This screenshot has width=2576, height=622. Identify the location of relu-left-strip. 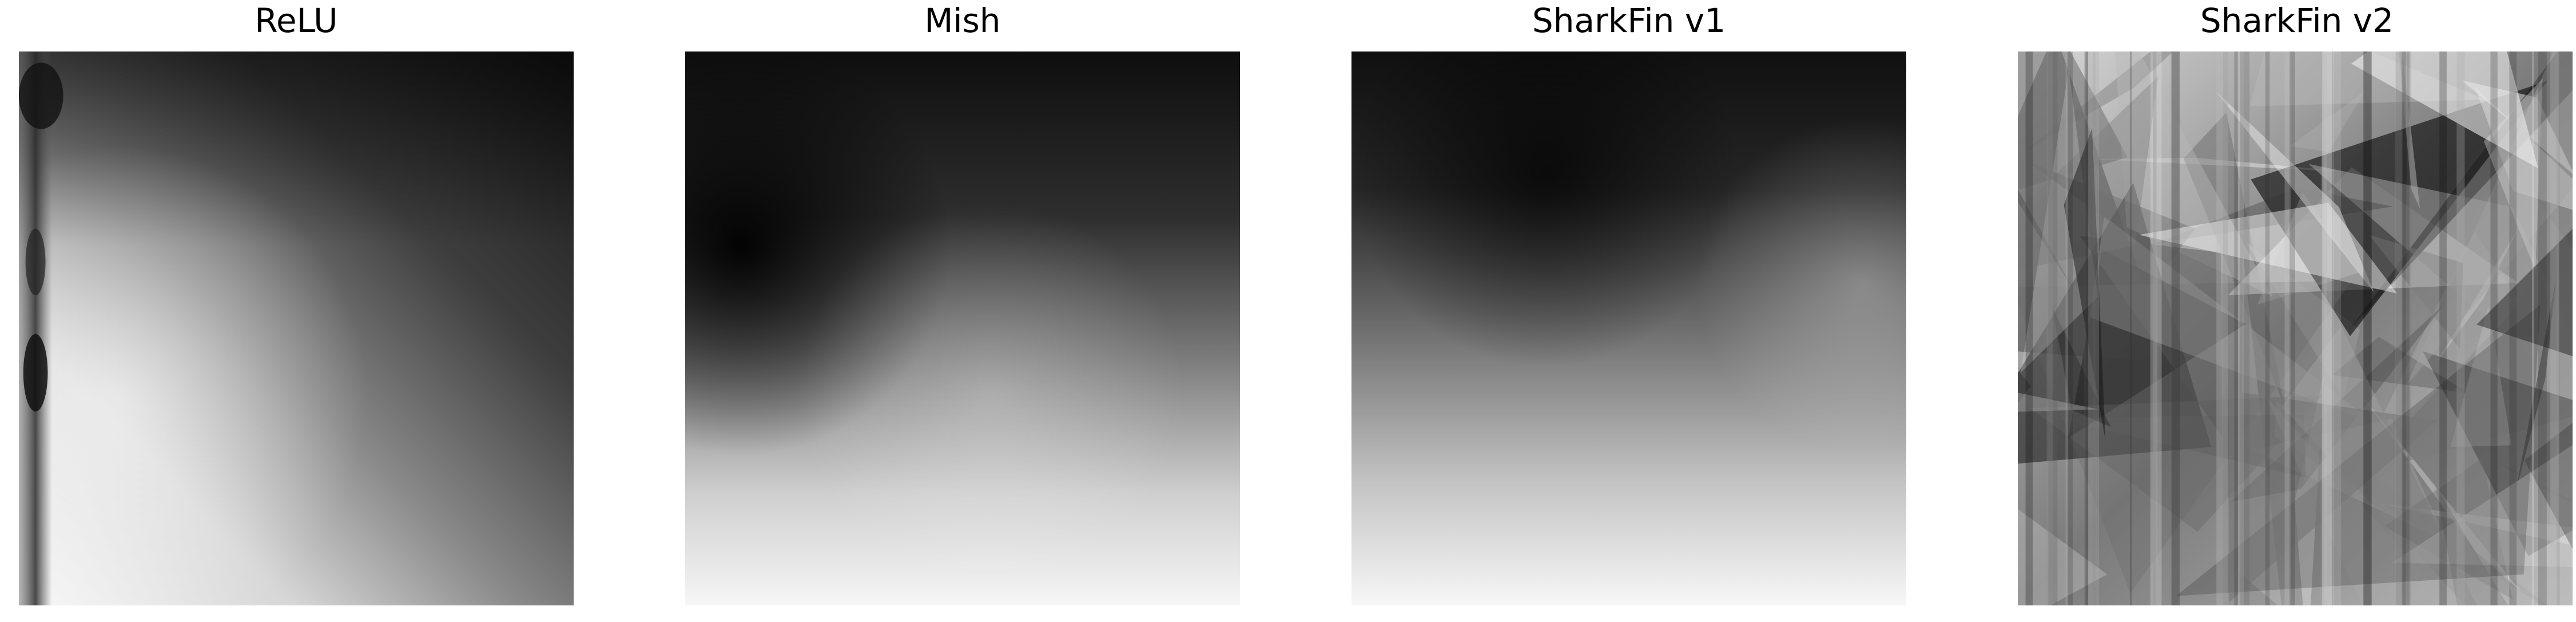
(36, 328).